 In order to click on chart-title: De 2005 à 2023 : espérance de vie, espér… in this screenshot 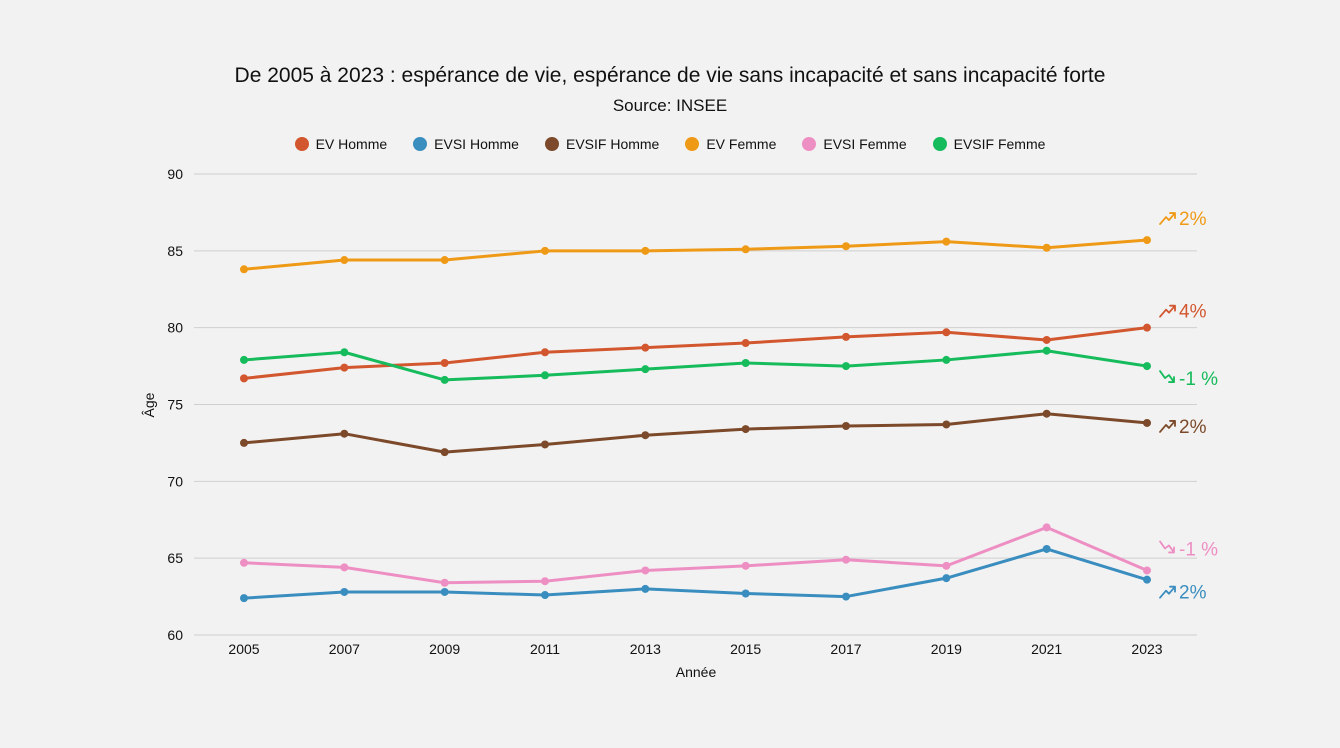, I will do `click(670, 75)`.